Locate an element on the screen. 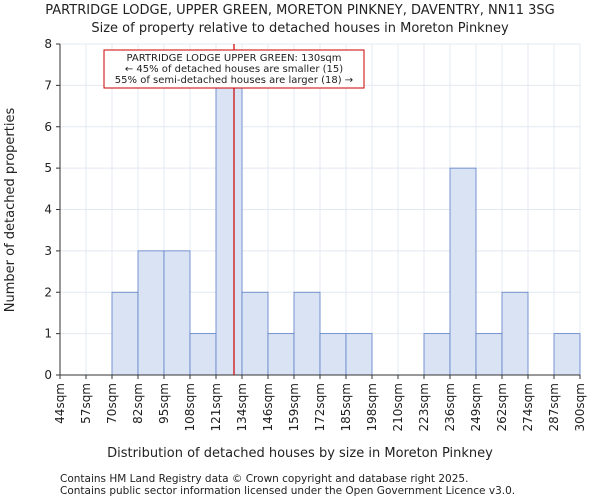 This screenshot has height=500, width=600. x-tick-label: 95sqm is located at coordinates (164, 403).